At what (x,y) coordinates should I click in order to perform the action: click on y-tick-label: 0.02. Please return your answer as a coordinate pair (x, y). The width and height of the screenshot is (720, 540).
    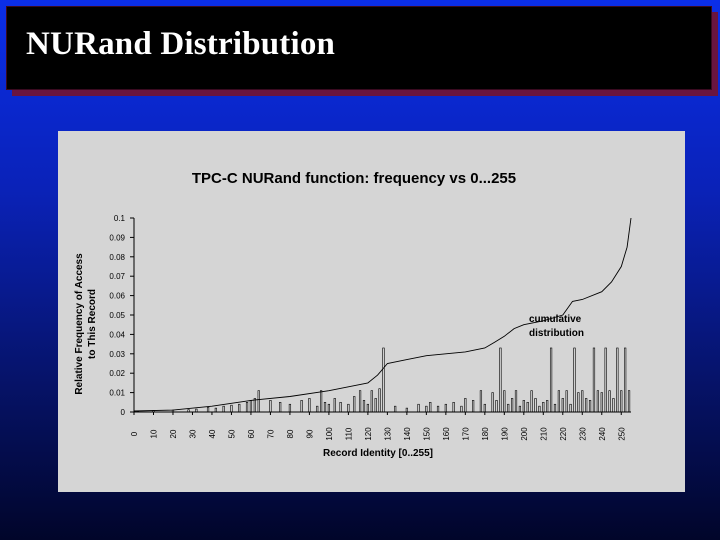
    Looking at the image, I should click on (117, 373).